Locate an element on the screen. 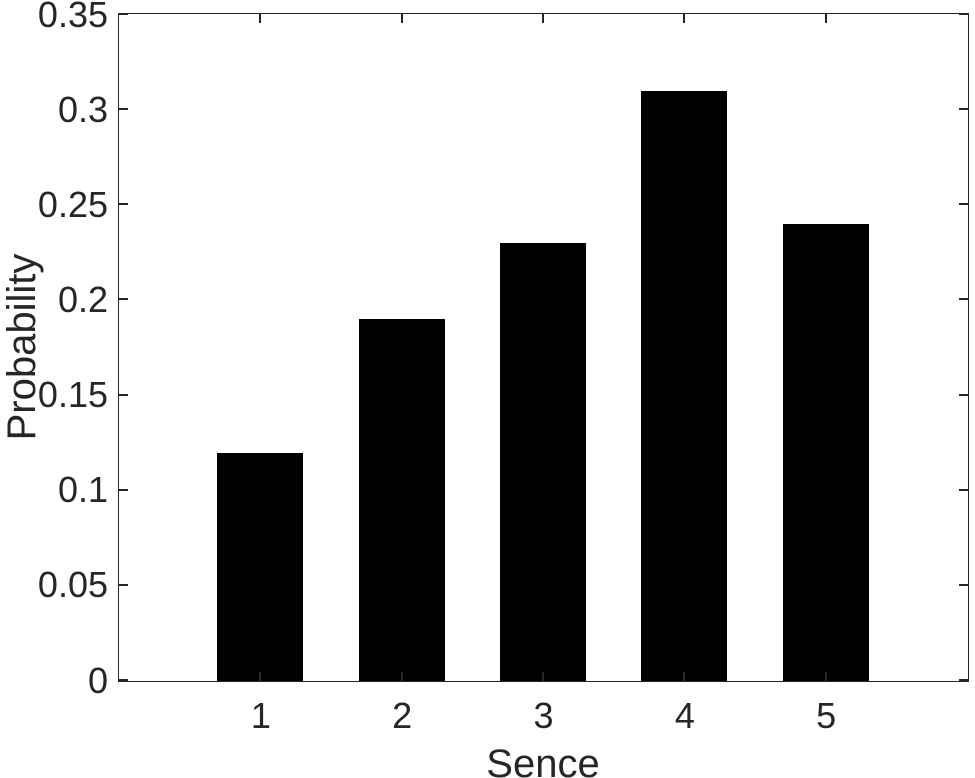 This screenshot has height=778, width=975. x-tick-label: 5 is located at coordinates (826, 715).